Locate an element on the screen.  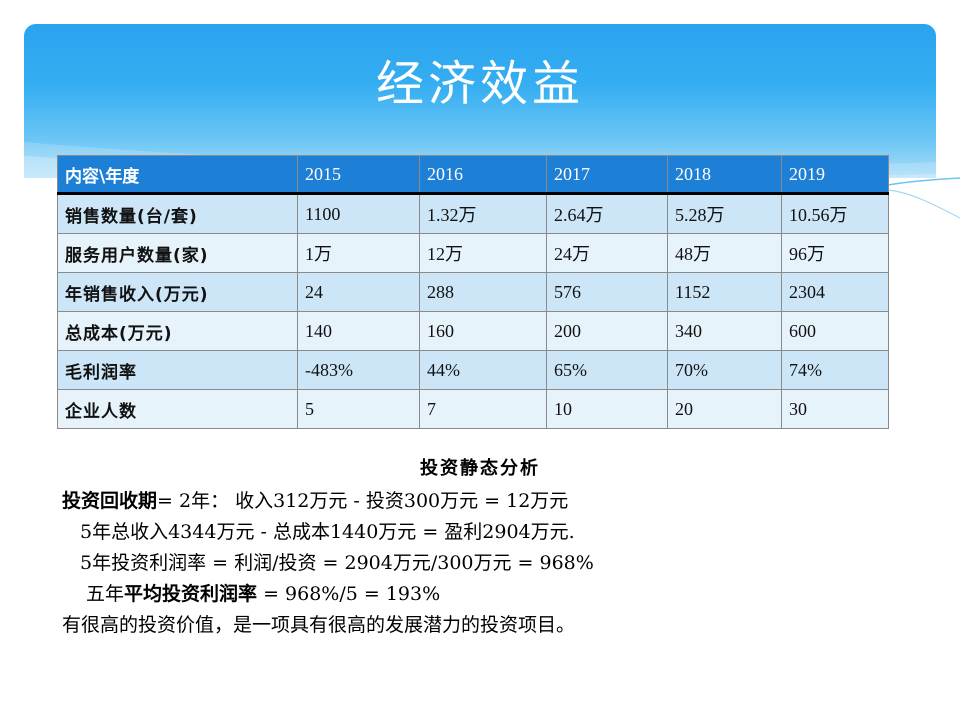
table-cell: 12万 is located at coordinates (483, 253).